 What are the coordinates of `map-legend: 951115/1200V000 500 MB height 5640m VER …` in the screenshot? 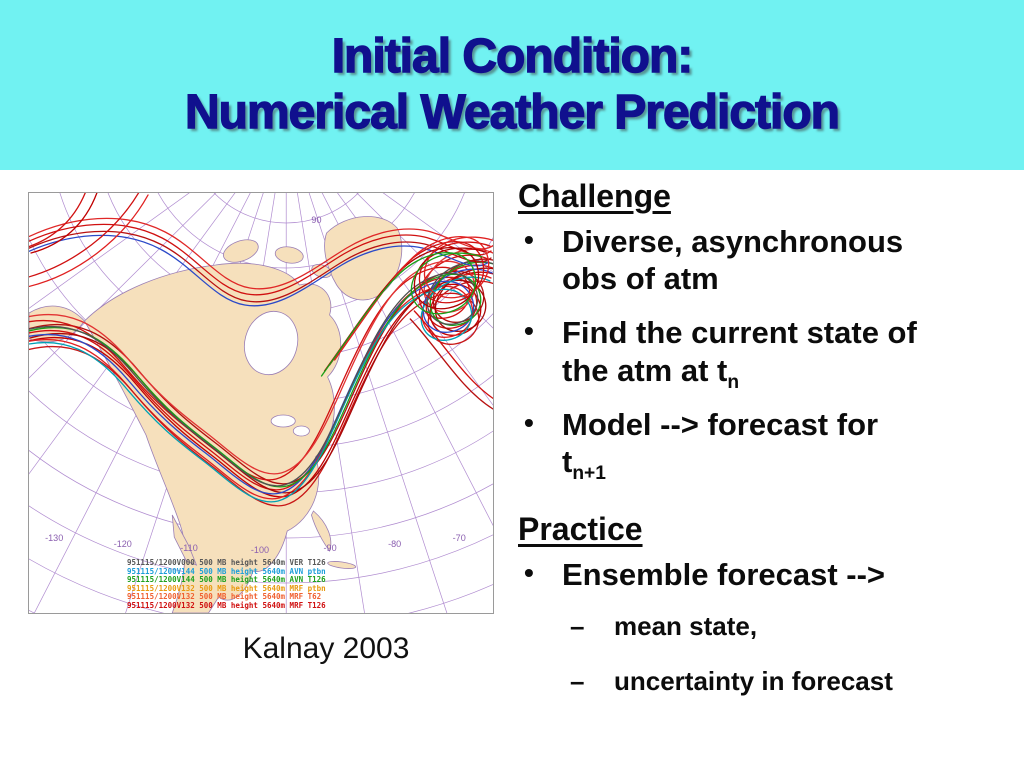 It's located at (226, 584).